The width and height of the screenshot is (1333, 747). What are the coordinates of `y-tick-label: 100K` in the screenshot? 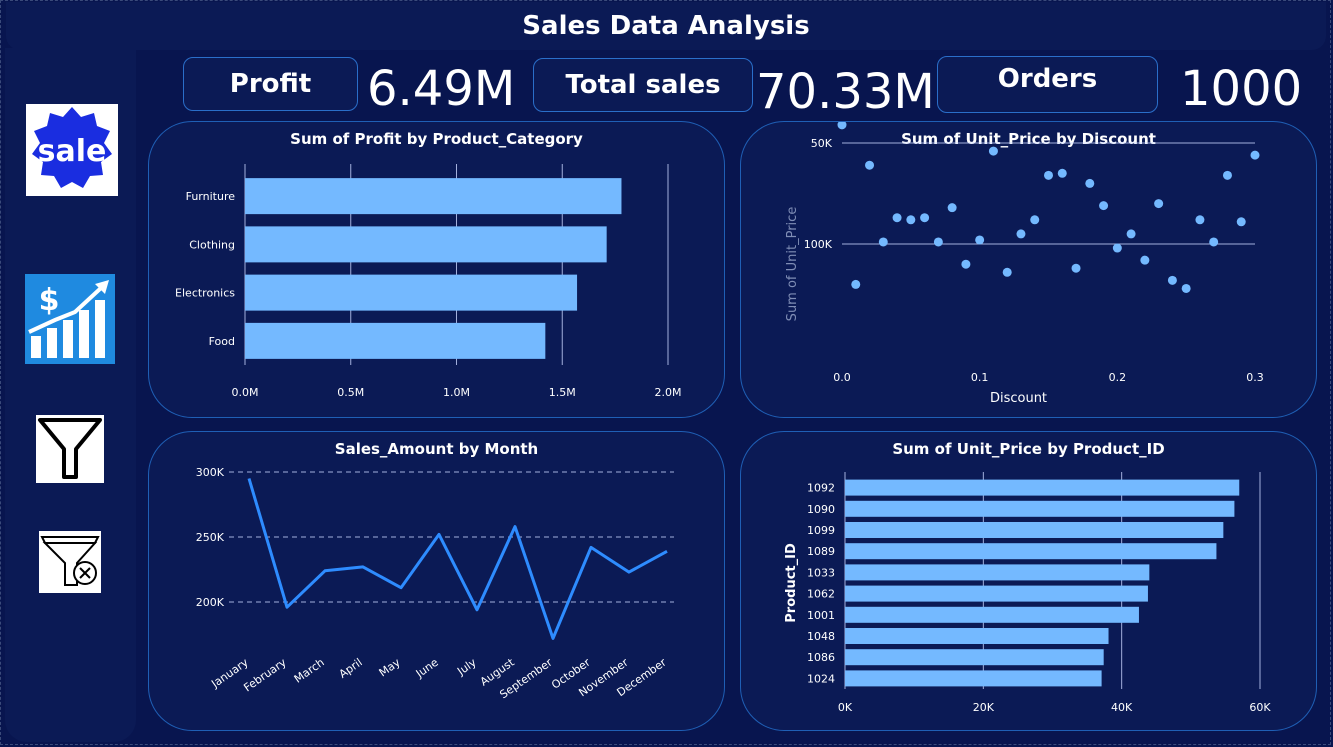 It's located at (818, 244).